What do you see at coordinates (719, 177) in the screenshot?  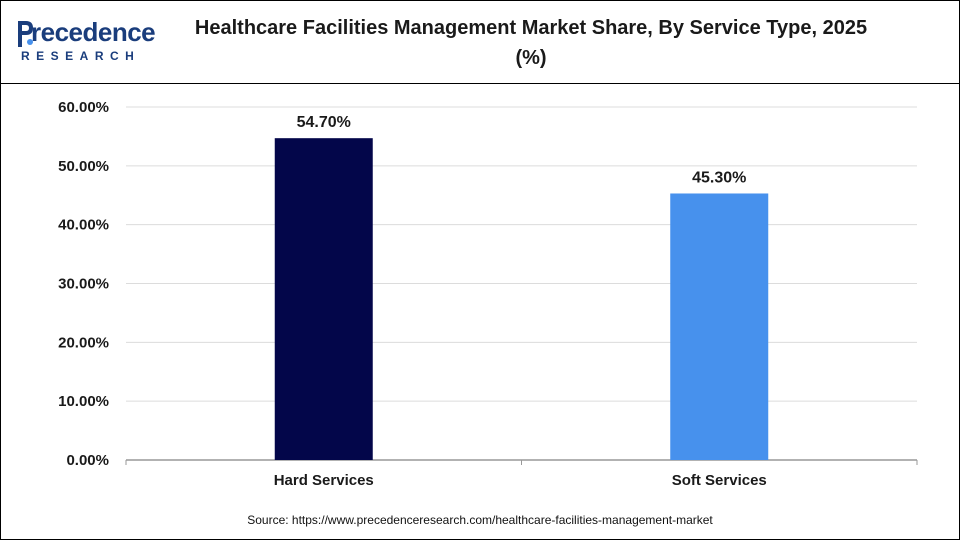 I see `data-label: 45.30%` at bounding box center [719, 177].